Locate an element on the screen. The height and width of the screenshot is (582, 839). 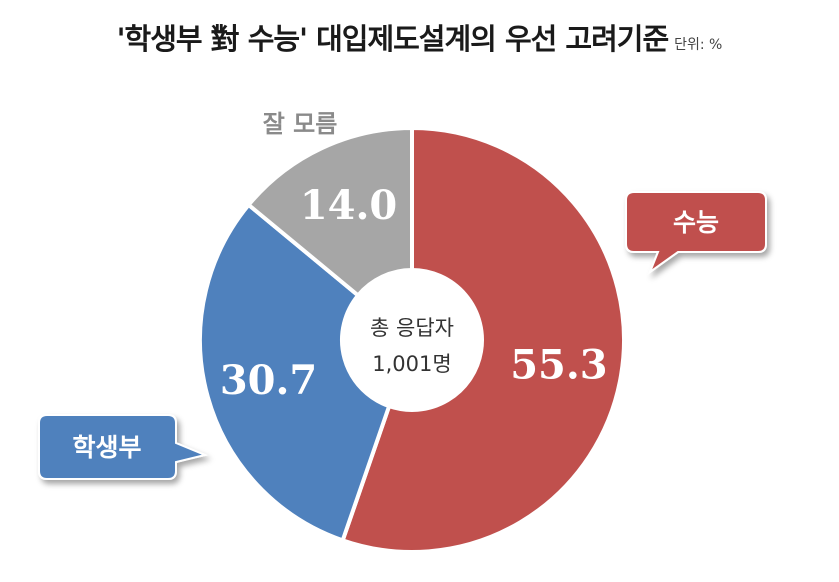
title-row: '학생부 對 수능' 대입제도설계의 우선 고려기준 단위: % is located at coordinates (419, 37).